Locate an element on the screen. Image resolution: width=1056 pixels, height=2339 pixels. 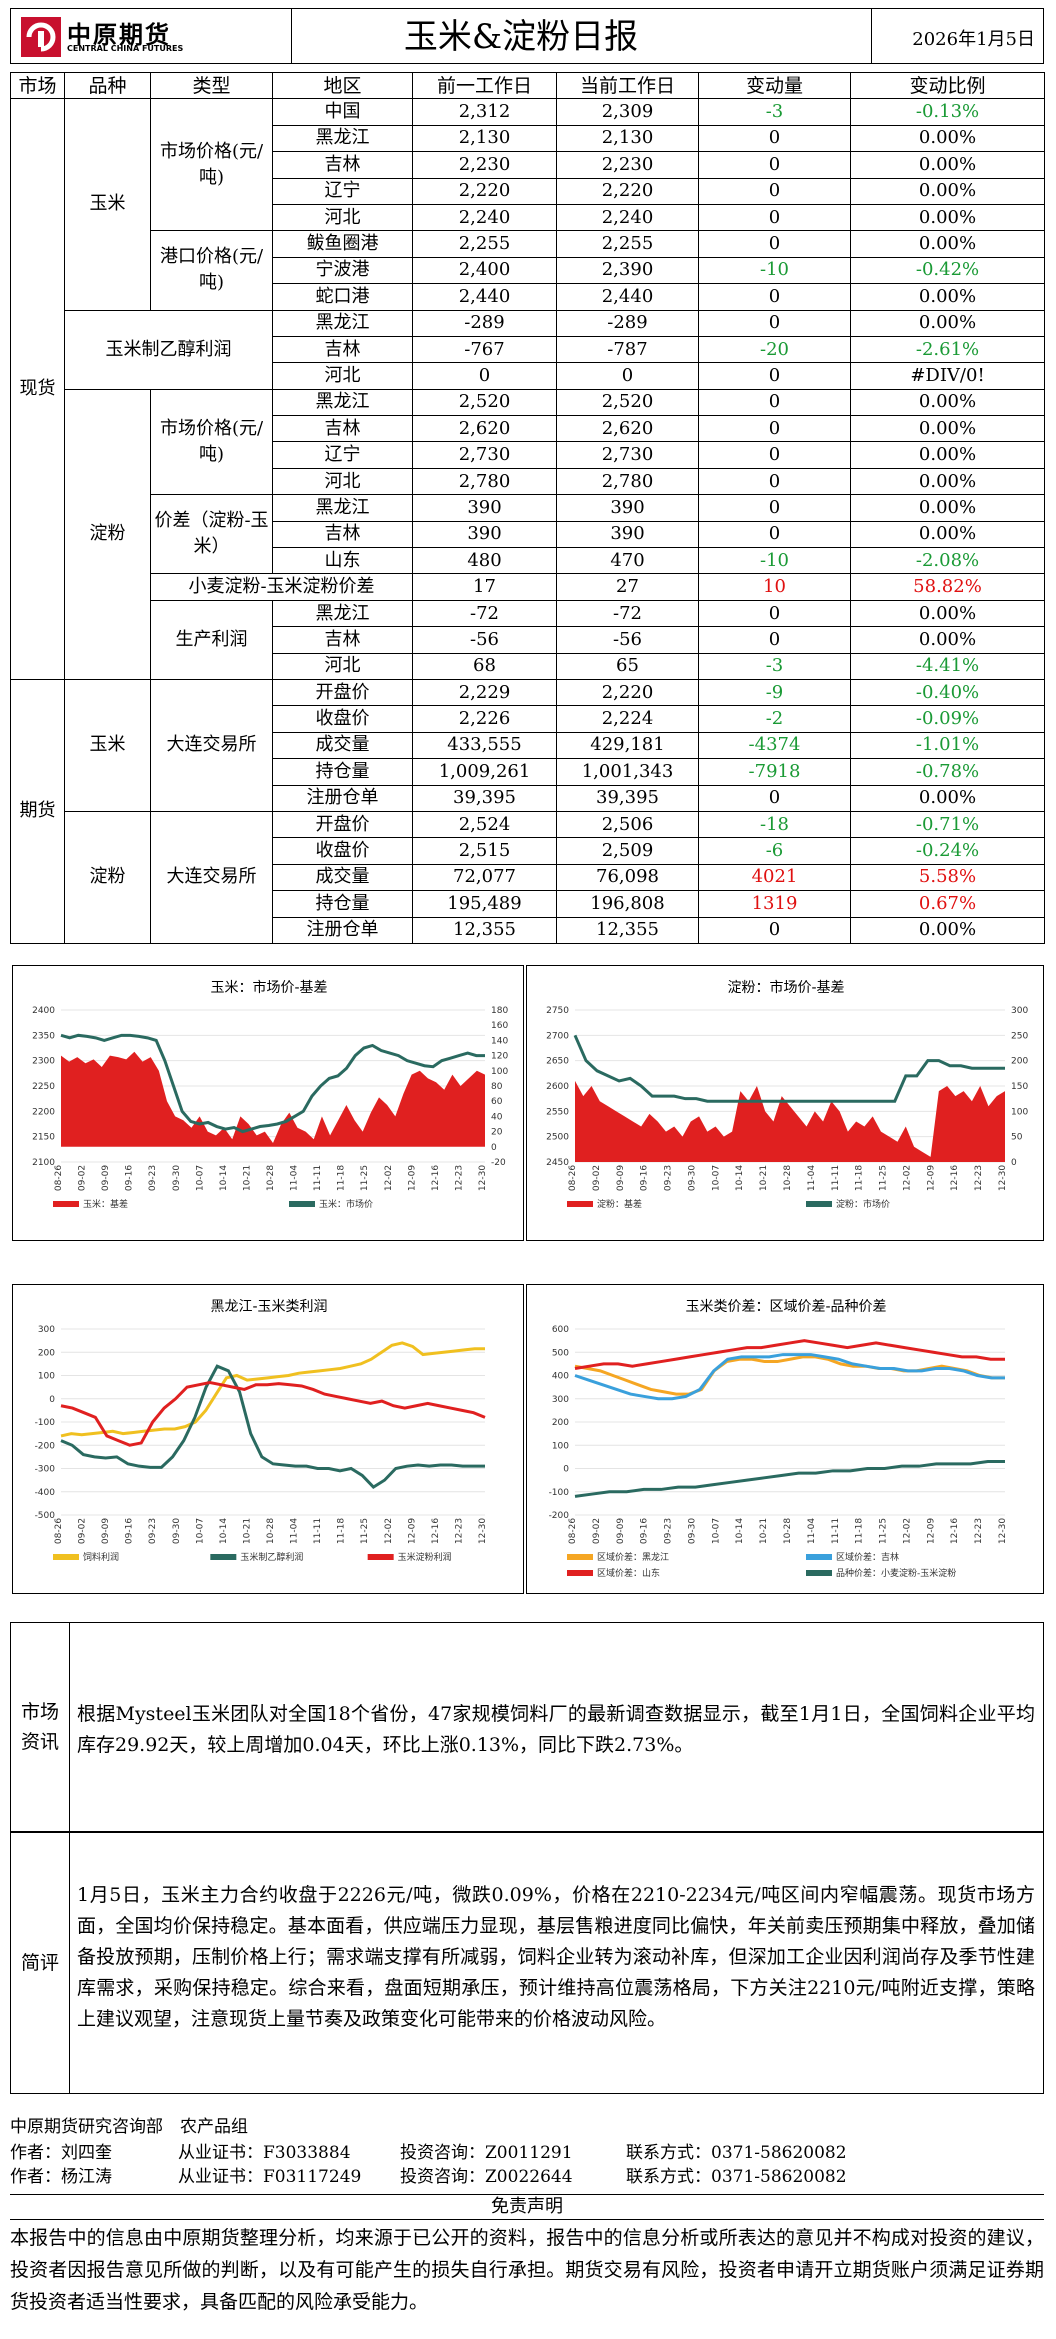
y-tick-label: 2450 is located at coordinates (557, 1163).